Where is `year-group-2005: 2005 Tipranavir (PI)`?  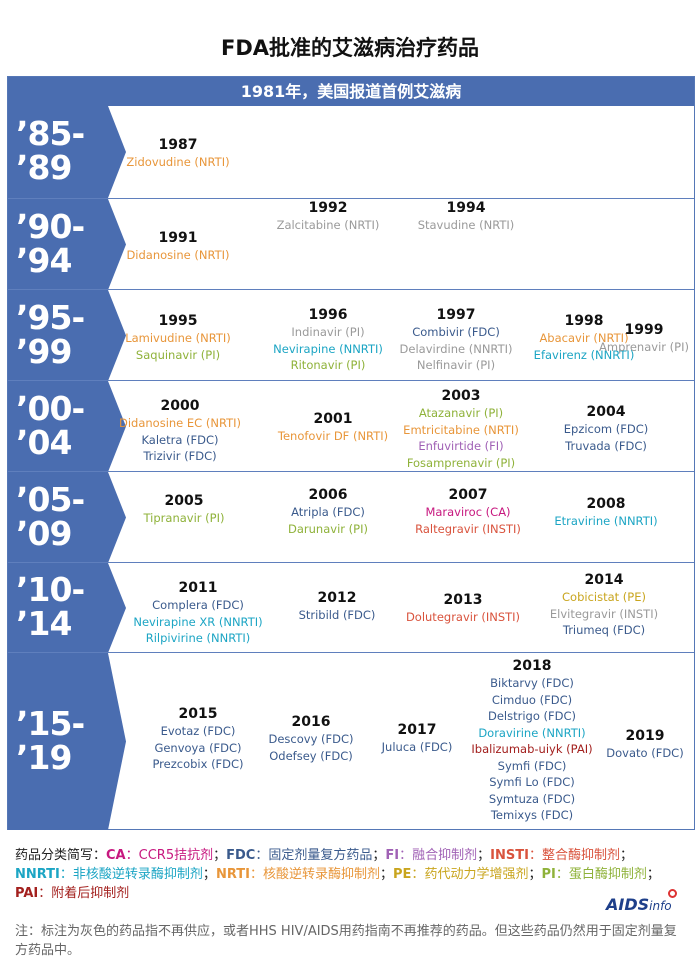 year-group-2005: 2005 Tipranavir (PI) is located at coordinates (184, 509).